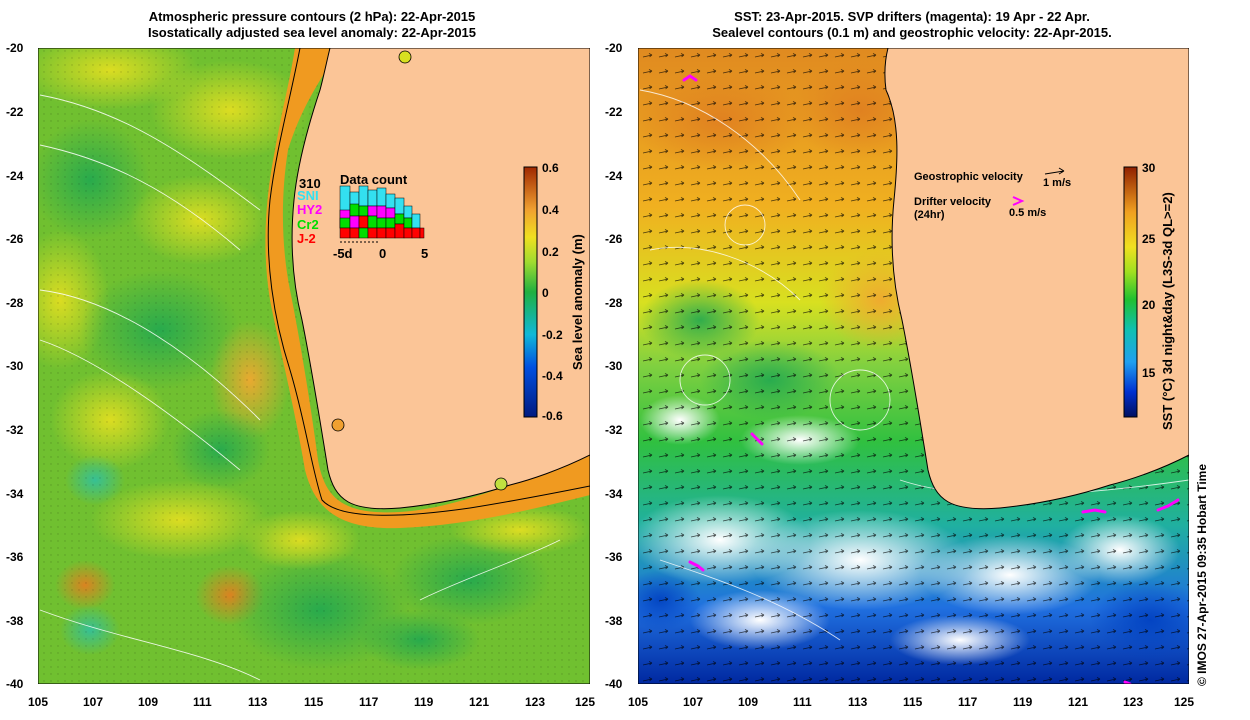  Describe the element at coordinates (550, 168) in the screenshot. I see `sla-cbar-tick-0: 0.6` at that location.